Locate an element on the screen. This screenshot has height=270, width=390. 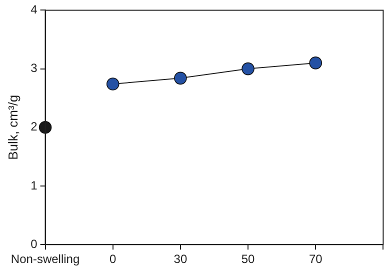
x-tick-label: Non-swelling is located at coordinates (45, 259).